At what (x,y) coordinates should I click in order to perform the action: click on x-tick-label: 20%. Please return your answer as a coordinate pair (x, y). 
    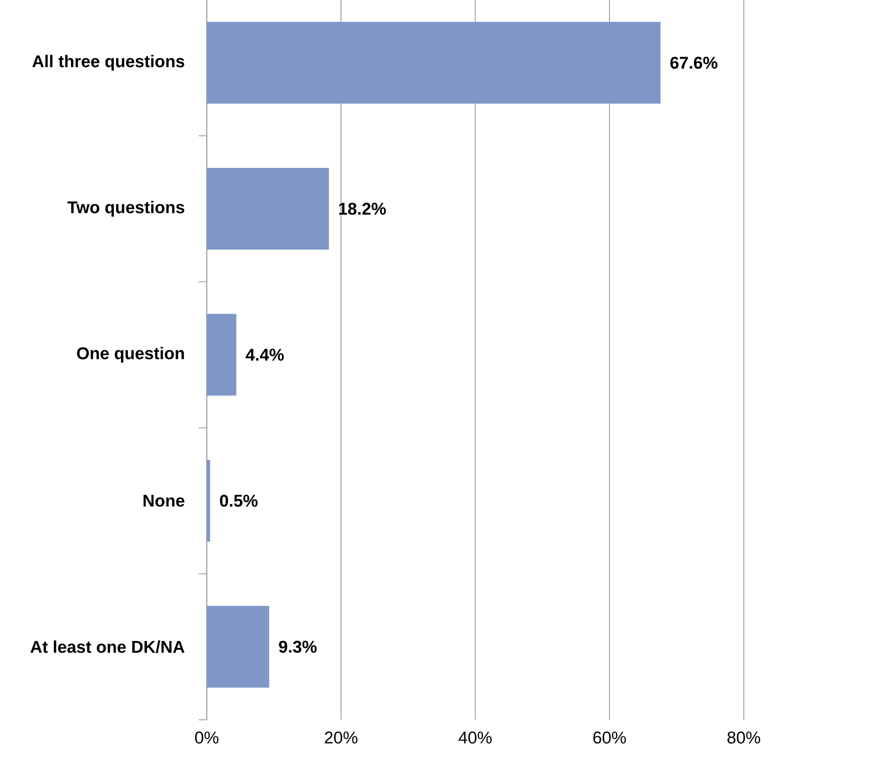
    Looking at the image, I should click on (341, 738).